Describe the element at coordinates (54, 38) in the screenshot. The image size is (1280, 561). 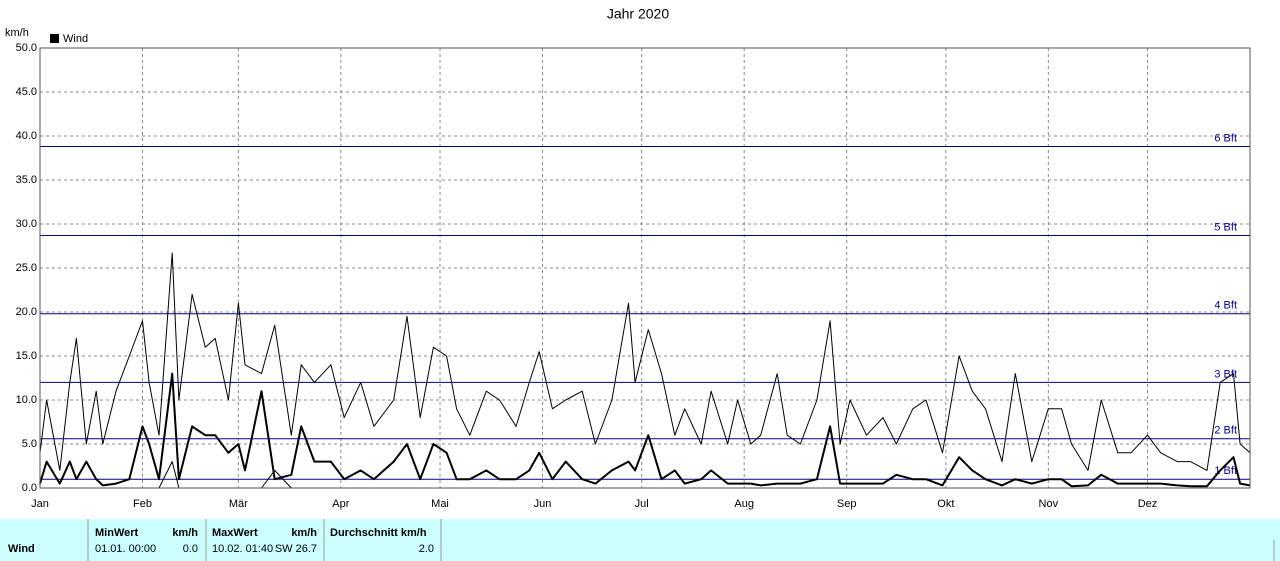
I see `legend-swatch` at that location.